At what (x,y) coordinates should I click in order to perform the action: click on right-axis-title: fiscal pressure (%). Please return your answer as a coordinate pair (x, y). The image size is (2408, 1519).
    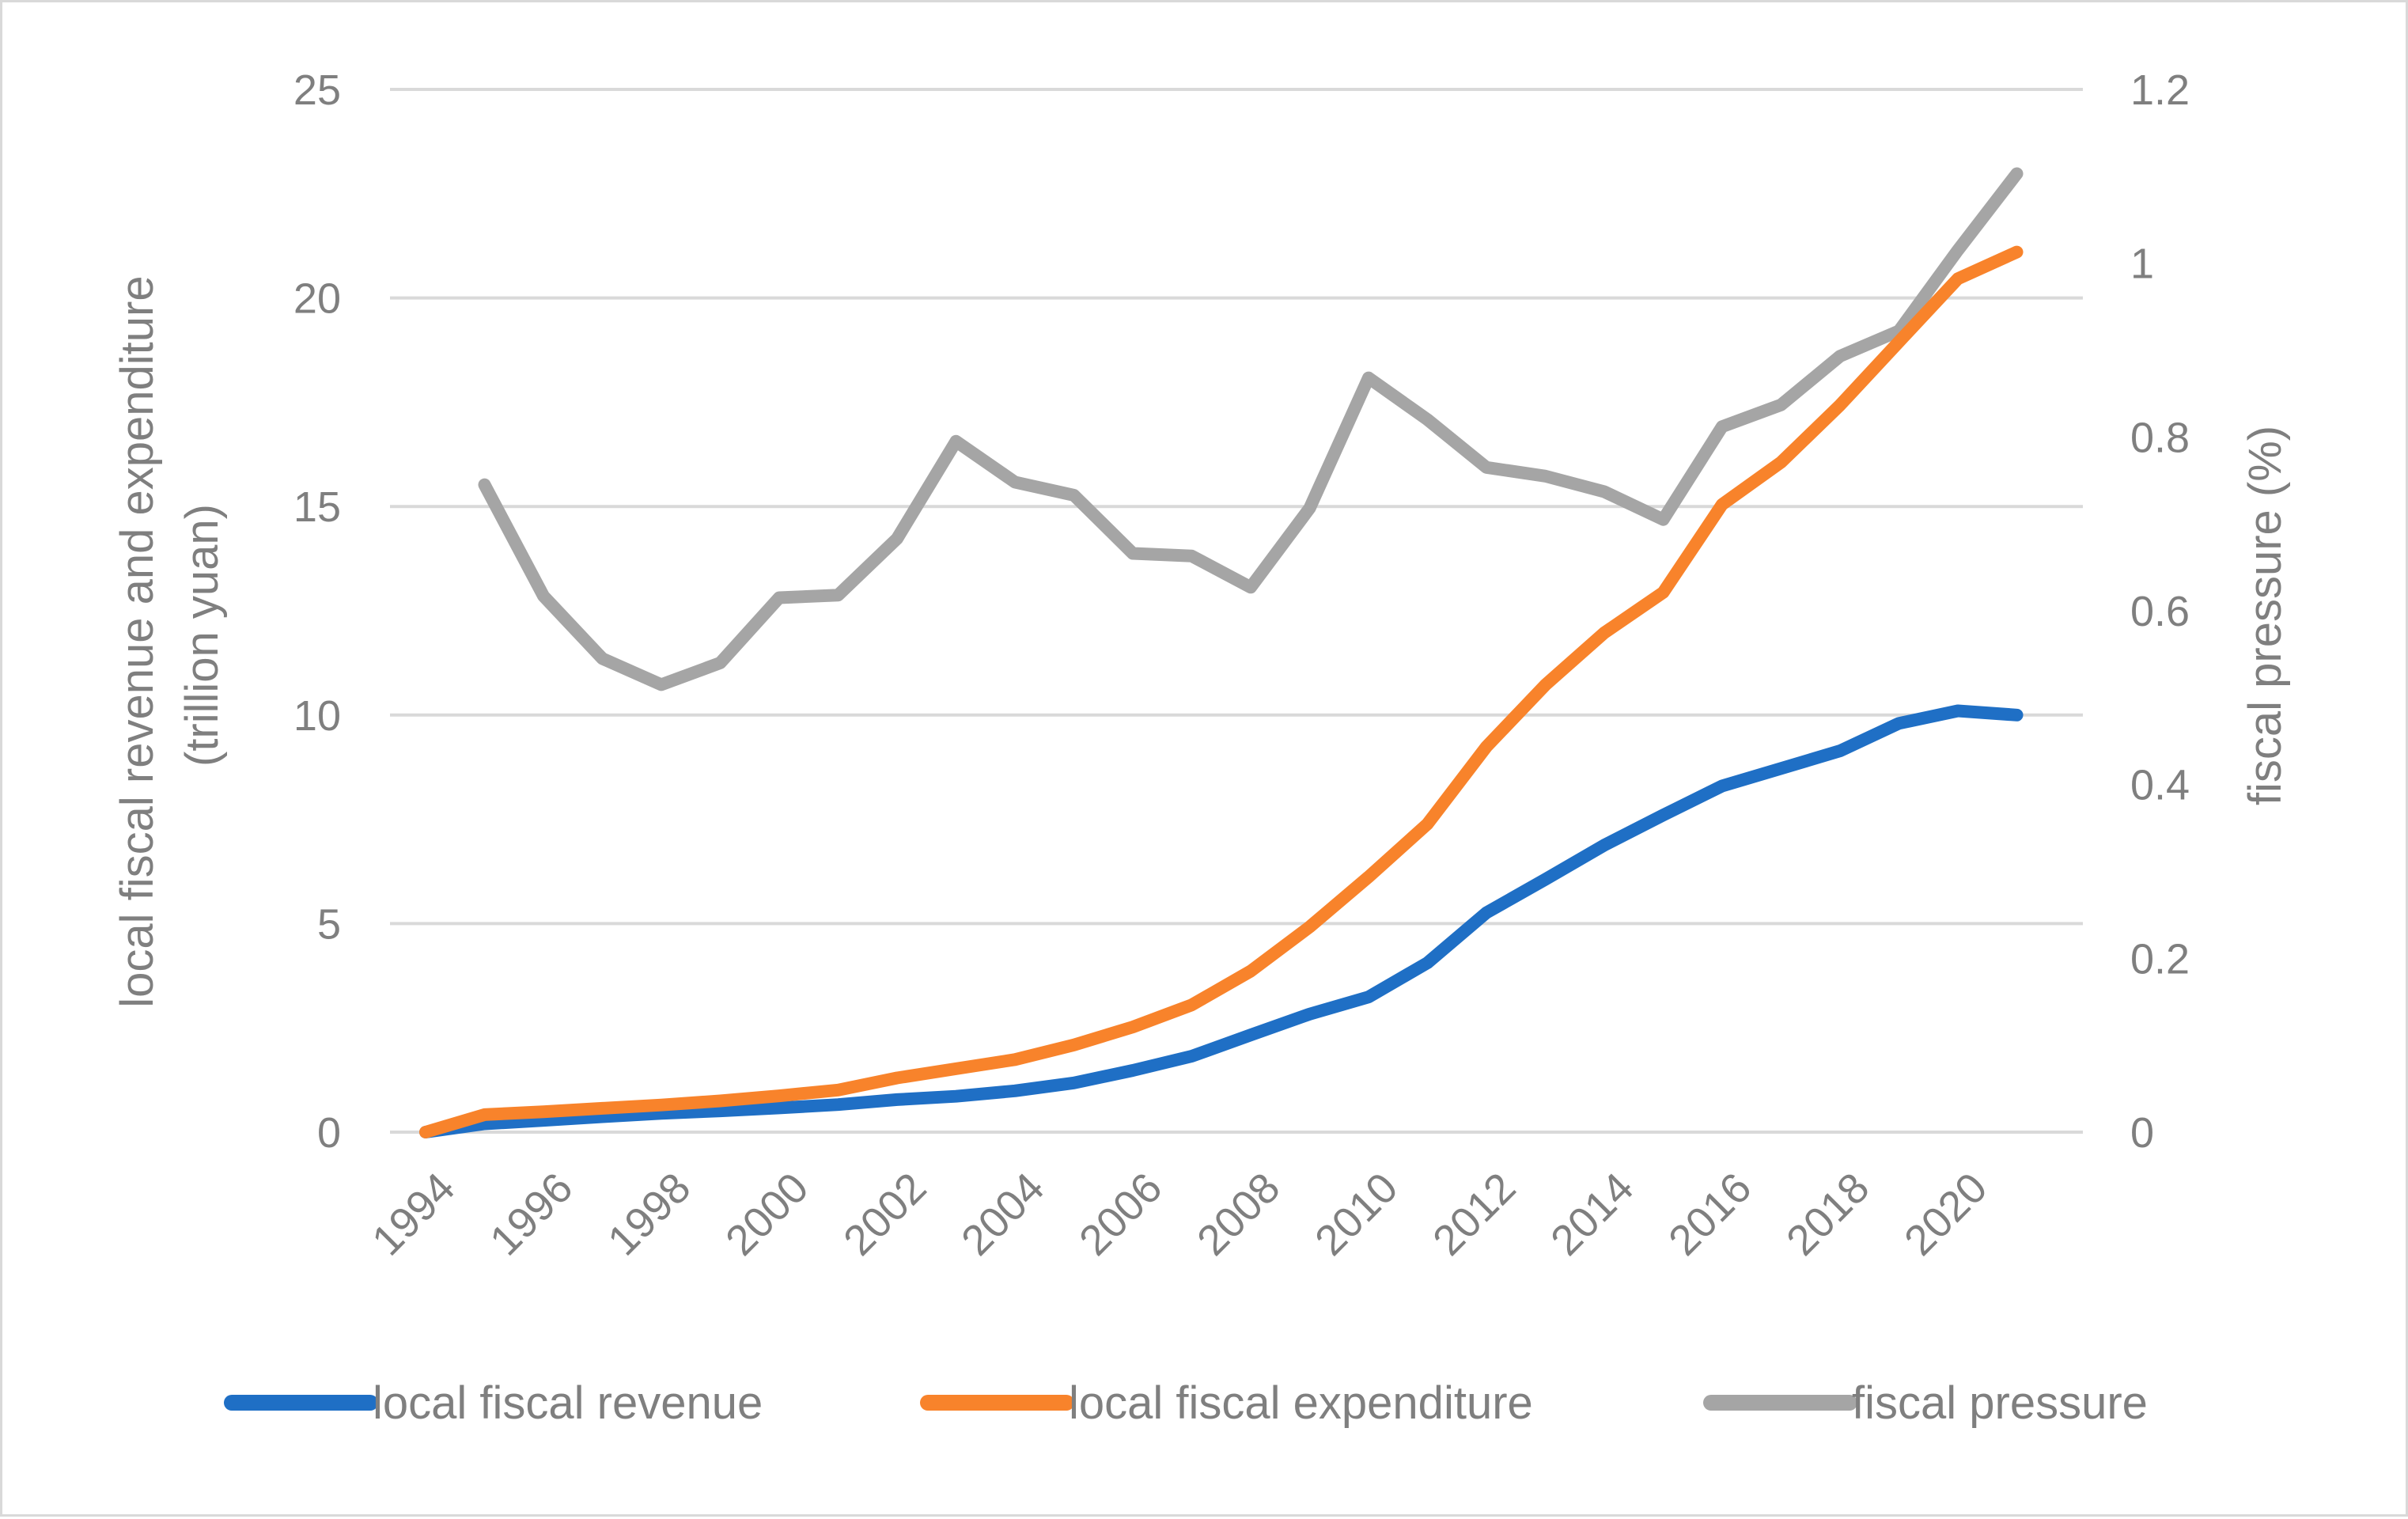
    Looking at the image, I should click on (2265, 615).